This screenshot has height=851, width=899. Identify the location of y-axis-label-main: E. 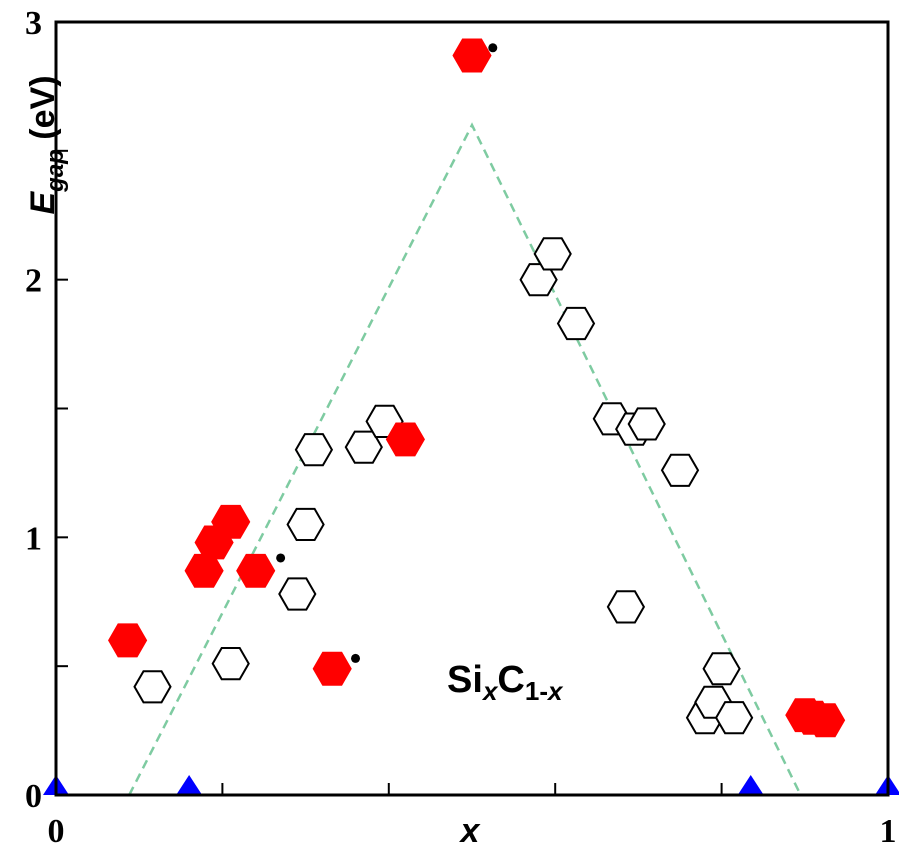
(43, 203).